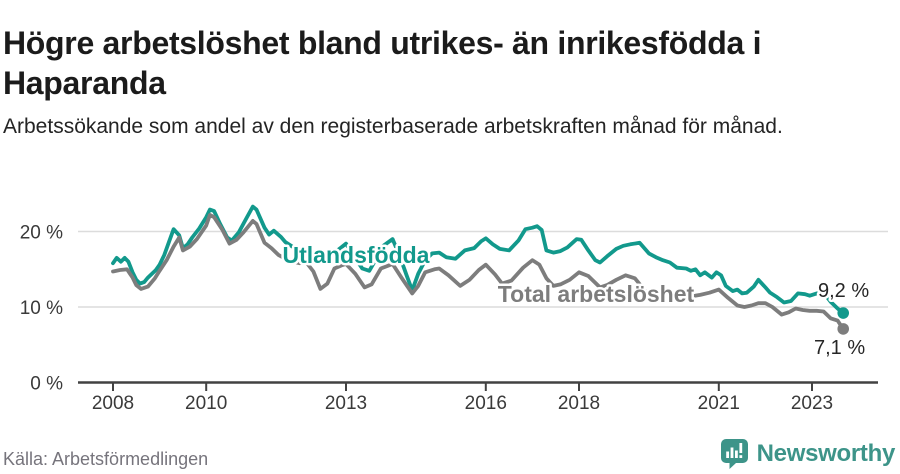  I want to click on x-tick-label-2013: 2013, so click(346, 403).